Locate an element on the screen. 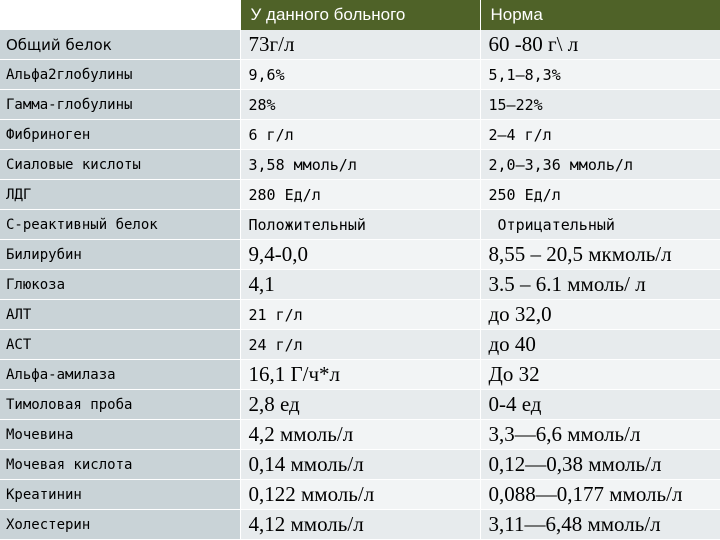 The height and width of the screenshot is (540, 720). norm-value: 8,55 – 20,5 мкмоль/л is located at coordinates (600, 254).